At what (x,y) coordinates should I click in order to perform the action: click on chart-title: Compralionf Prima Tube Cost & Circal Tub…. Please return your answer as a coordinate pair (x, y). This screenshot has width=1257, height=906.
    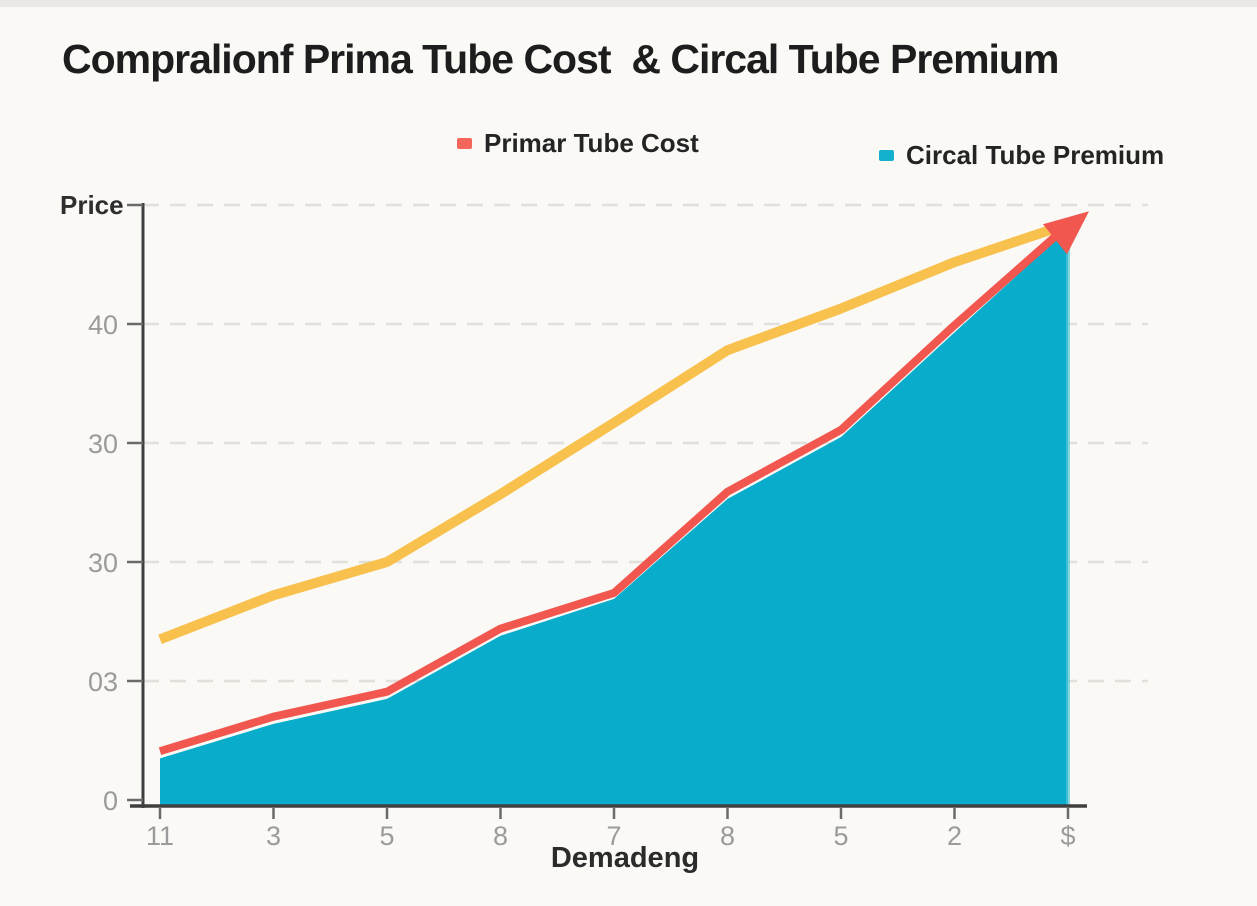
    Looking at the image, I should click on (560, 59).